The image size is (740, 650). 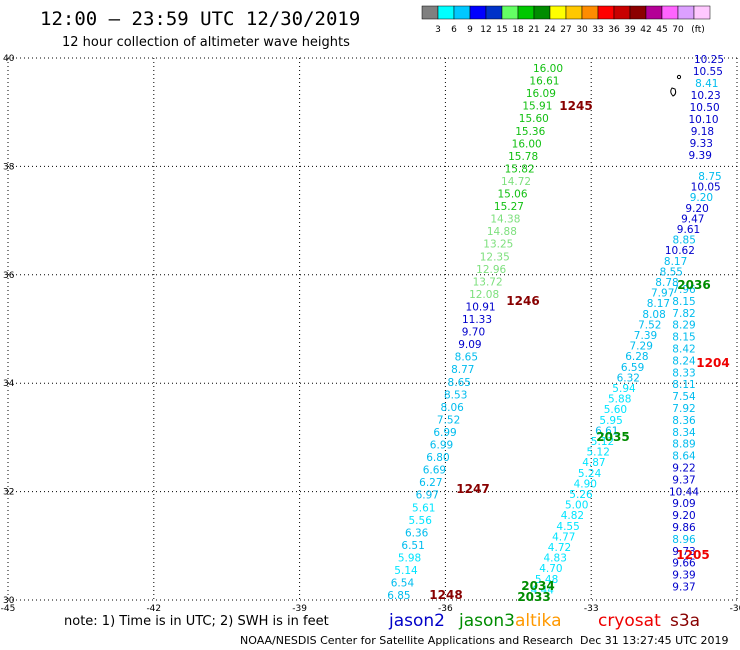 I want to click on wave-height-label: 5.88, so click(x=619, y=400).